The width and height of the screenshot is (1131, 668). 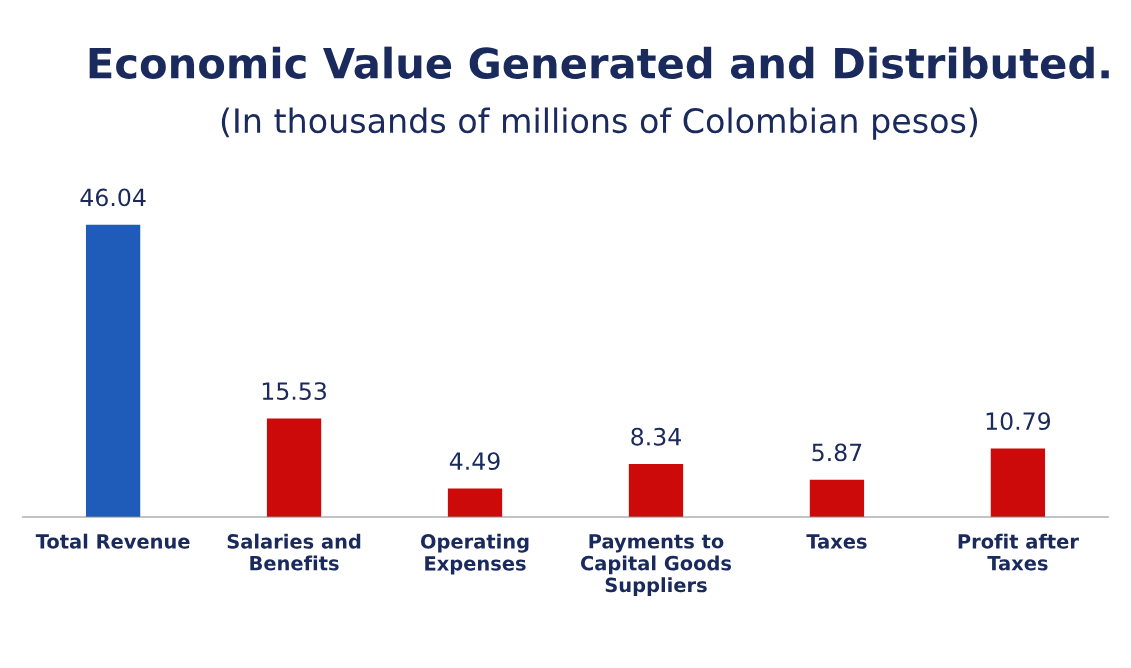 What do you see at coordinates (656, 436) in the screenshot?
I see `data-label: 8.34` at bounding box center [656, 436].